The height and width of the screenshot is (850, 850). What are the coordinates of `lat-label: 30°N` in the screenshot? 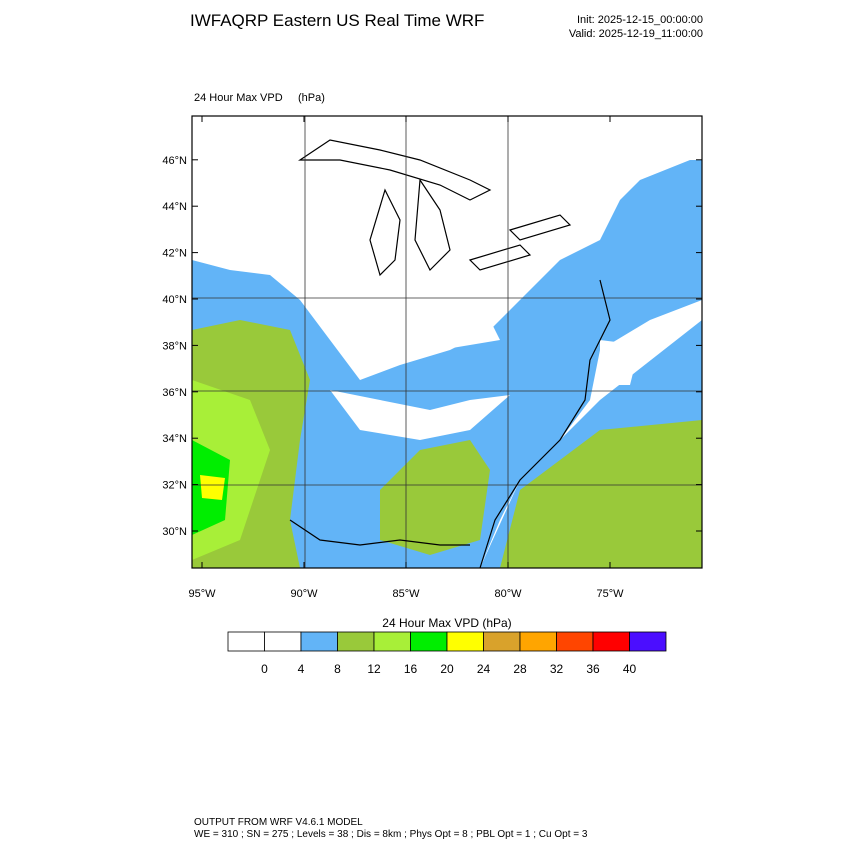 It's located at (174, 532).